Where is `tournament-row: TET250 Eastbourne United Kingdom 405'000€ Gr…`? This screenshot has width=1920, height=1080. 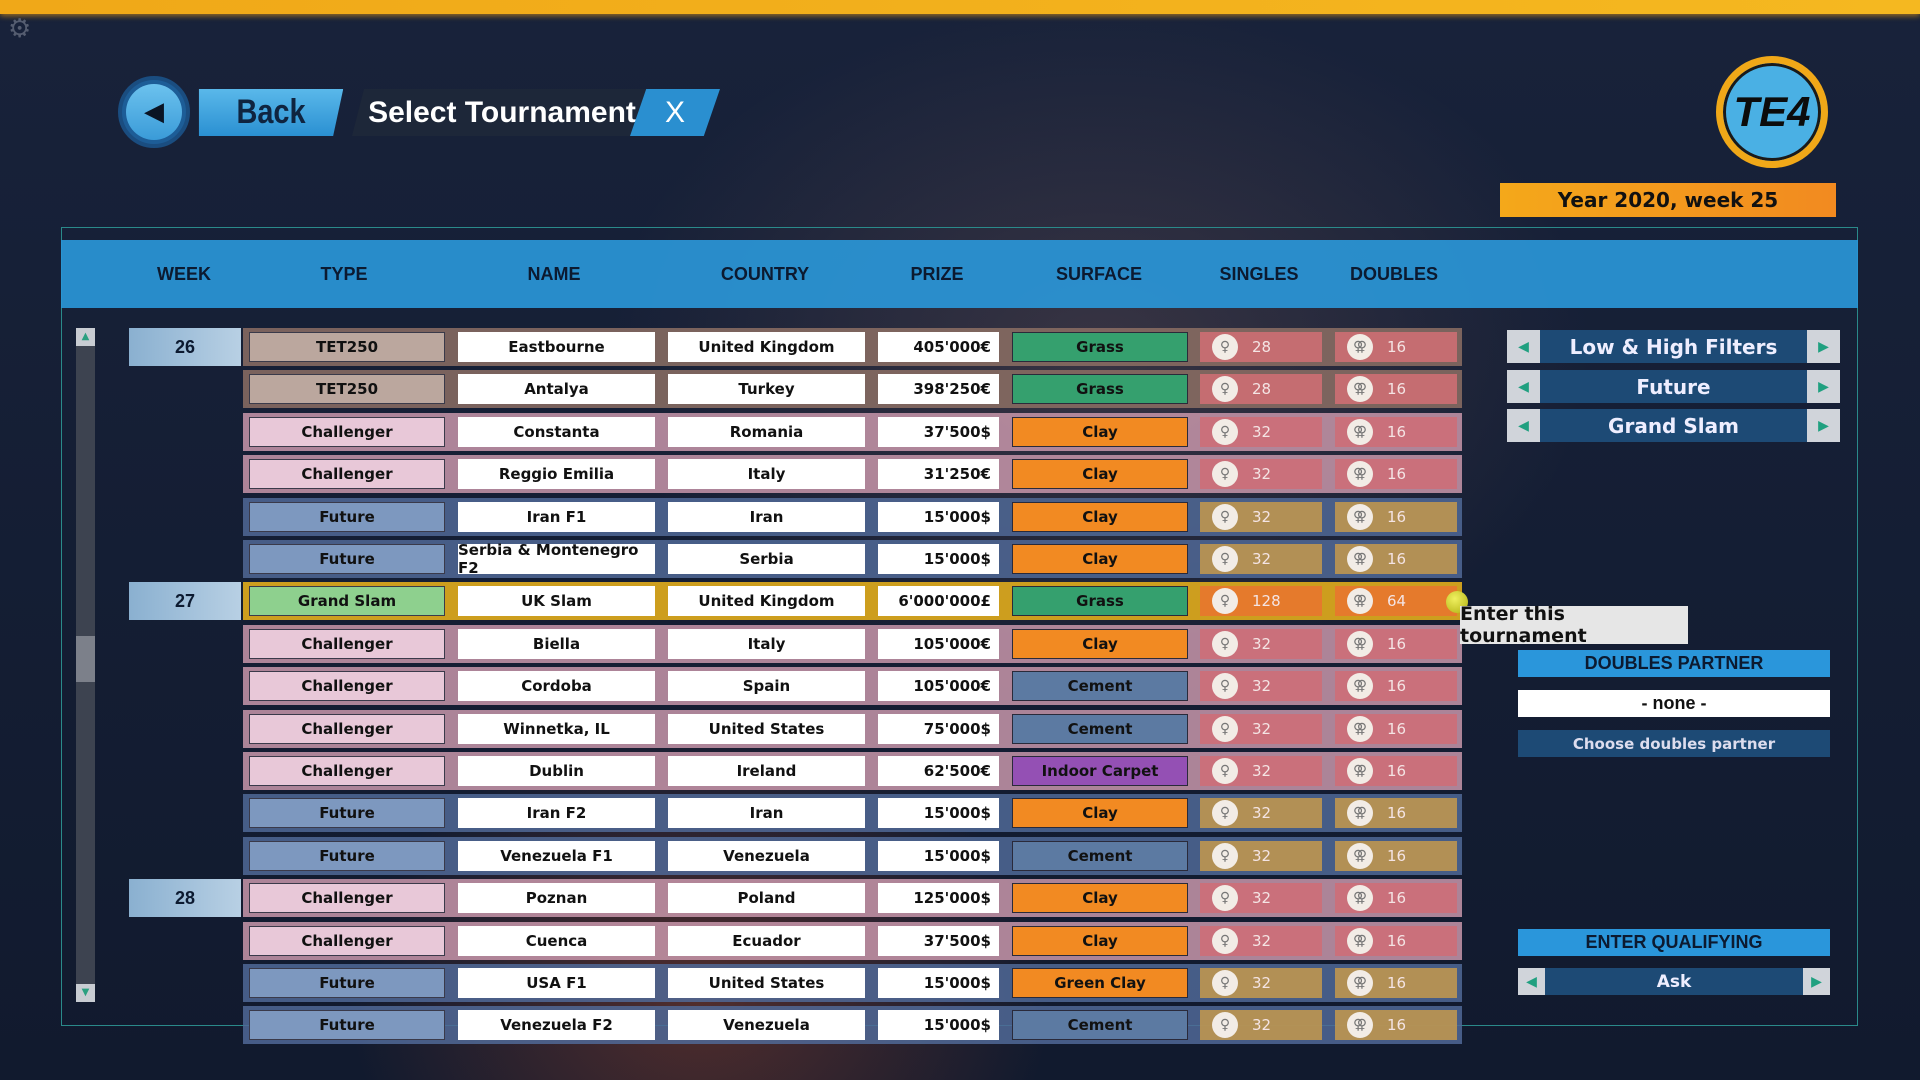 tournament-row: TET250 Eastbourne United Kingdom 405'000€ Gr… is located at coordinates (852, 347).